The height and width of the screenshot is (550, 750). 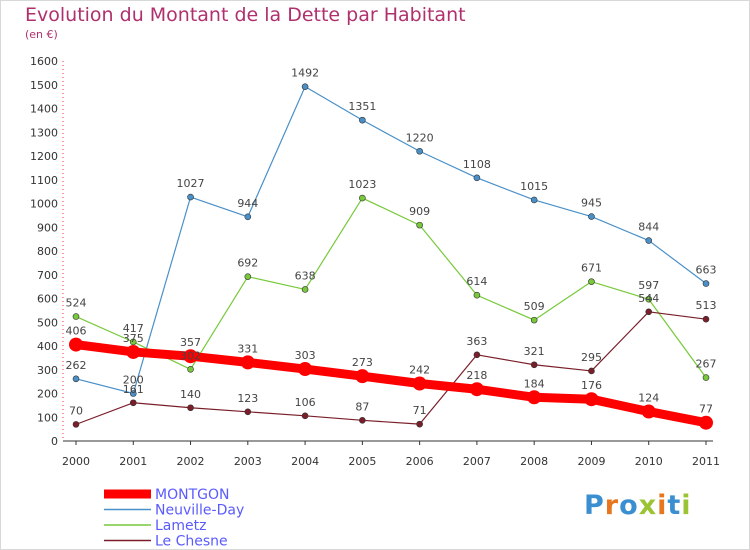 What do you see at coordinates (648, 398) in the screenshot?
I see `data-label: 124` at bounding box center [648, 398].